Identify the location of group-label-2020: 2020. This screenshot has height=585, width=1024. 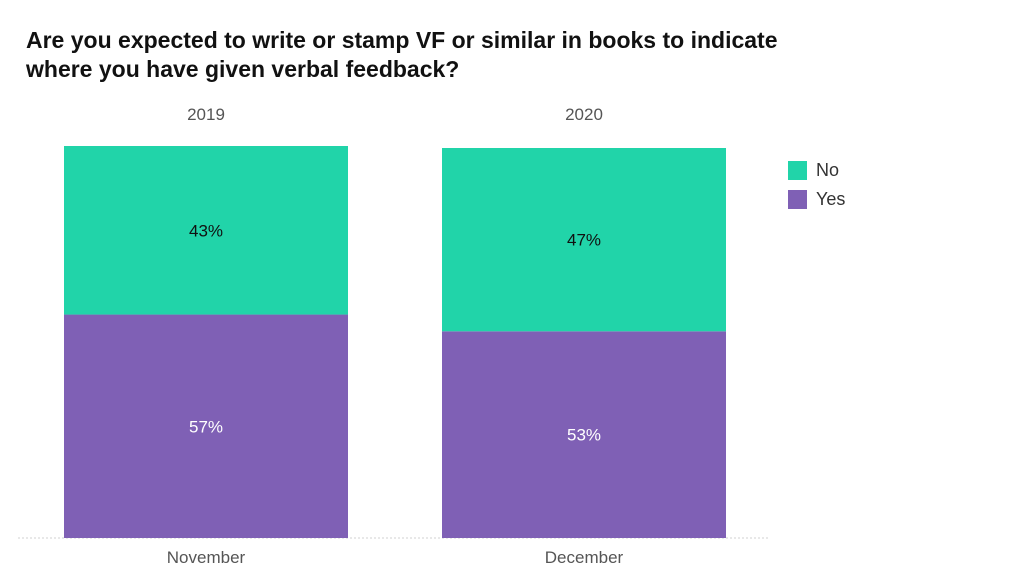
(584, 114).